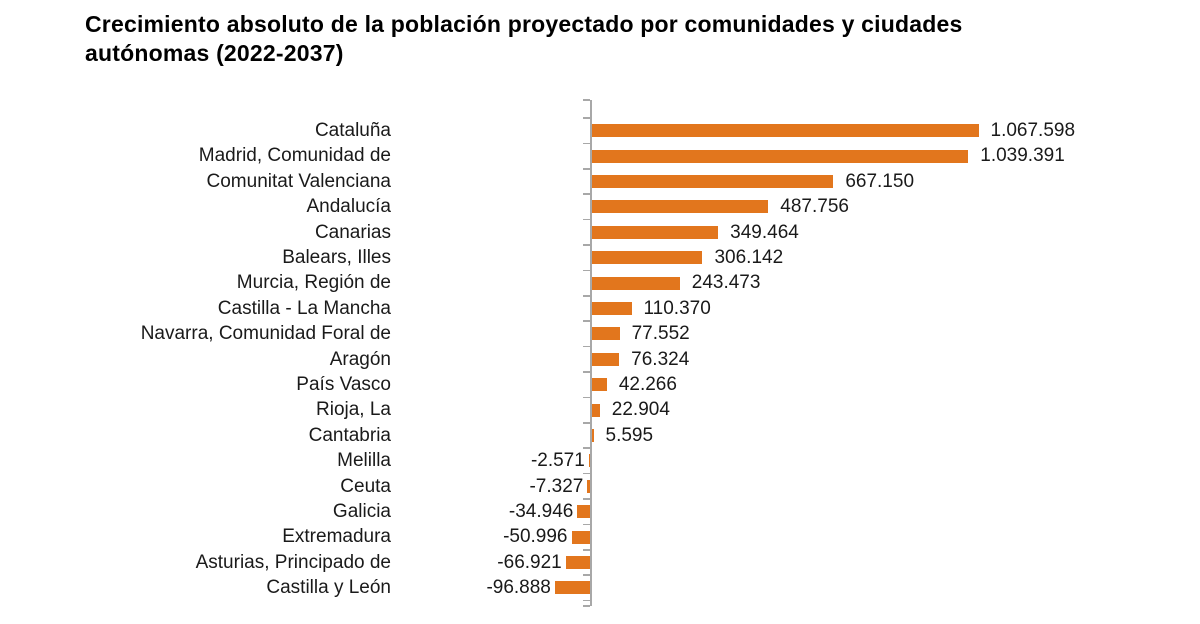 The height and width of the screenshot is (624, 1200). Describe the element at coordinates (556, 486) in the screenshot. I see `value-label: -7.327` at that location.